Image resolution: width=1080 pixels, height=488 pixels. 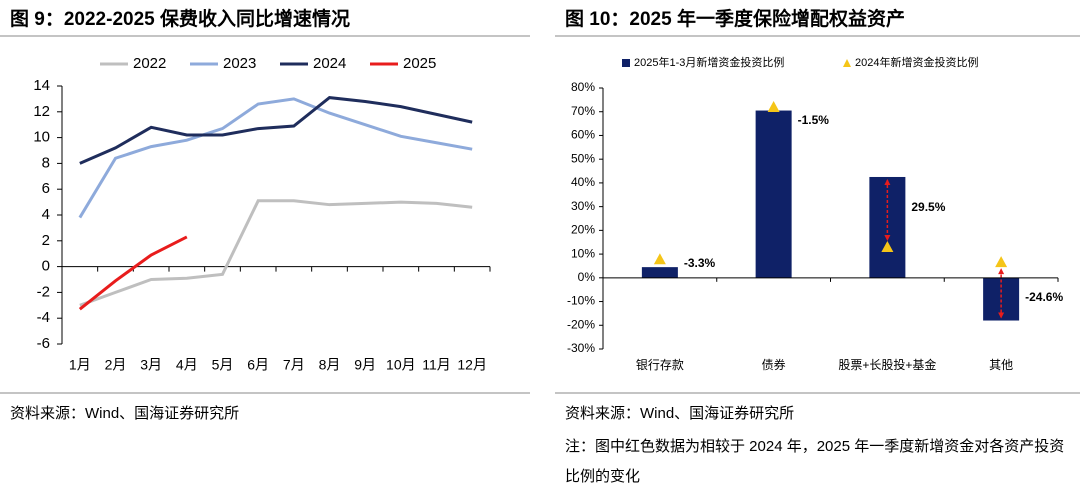 I want to click on y-tick-label: 4, so click(x=46, y=214).